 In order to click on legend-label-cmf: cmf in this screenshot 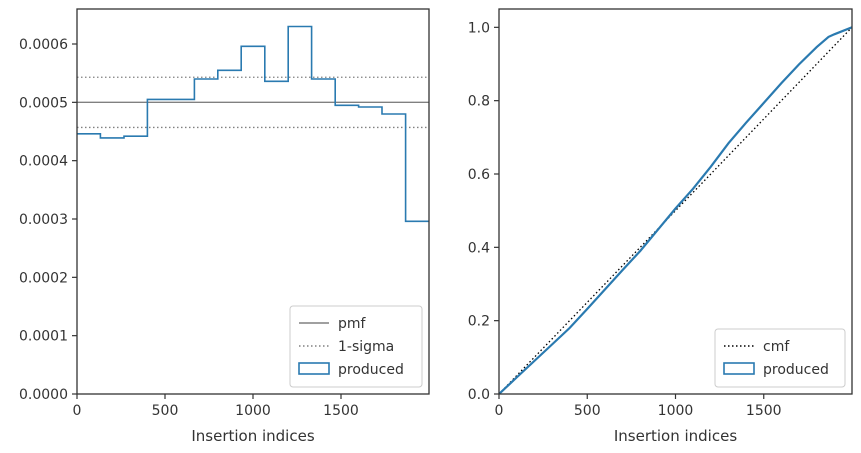, I will do `click(776, 347)`.